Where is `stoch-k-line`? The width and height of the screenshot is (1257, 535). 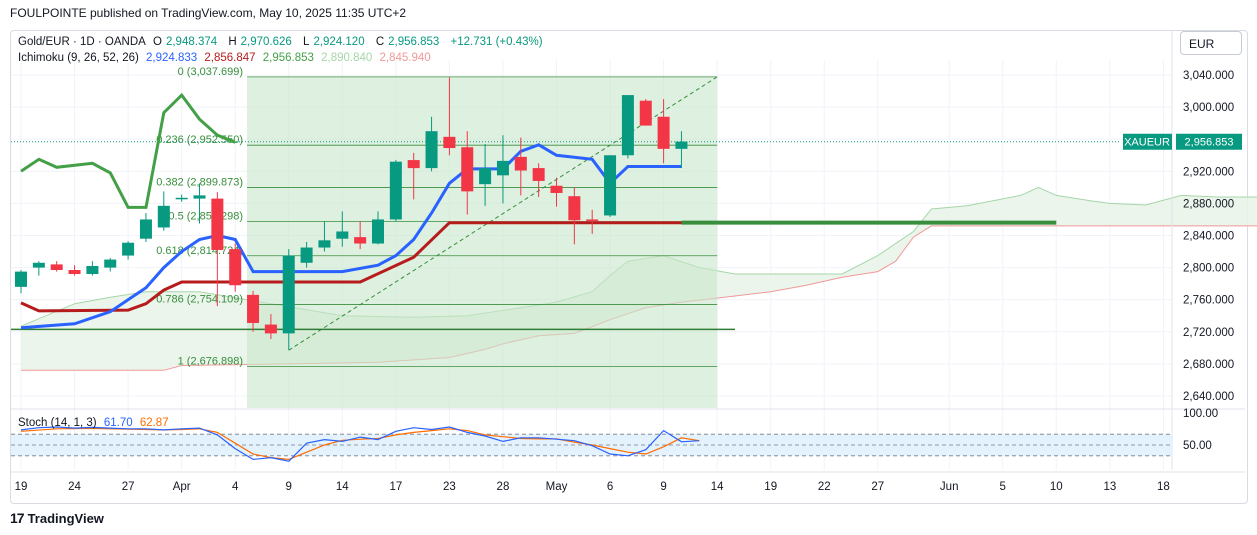 stoch-k-line is located at coordinates (360, 444).